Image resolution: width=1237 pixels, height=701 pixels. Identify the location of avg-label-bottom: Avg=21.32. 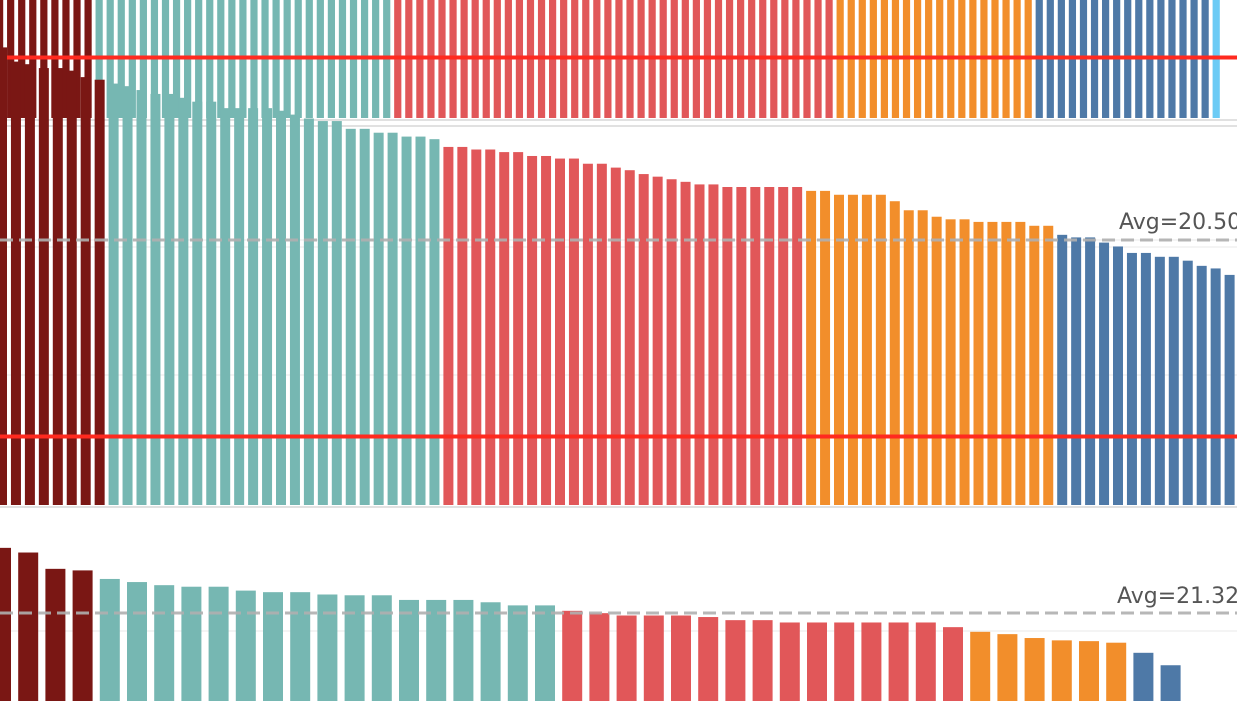
(1177, 596).